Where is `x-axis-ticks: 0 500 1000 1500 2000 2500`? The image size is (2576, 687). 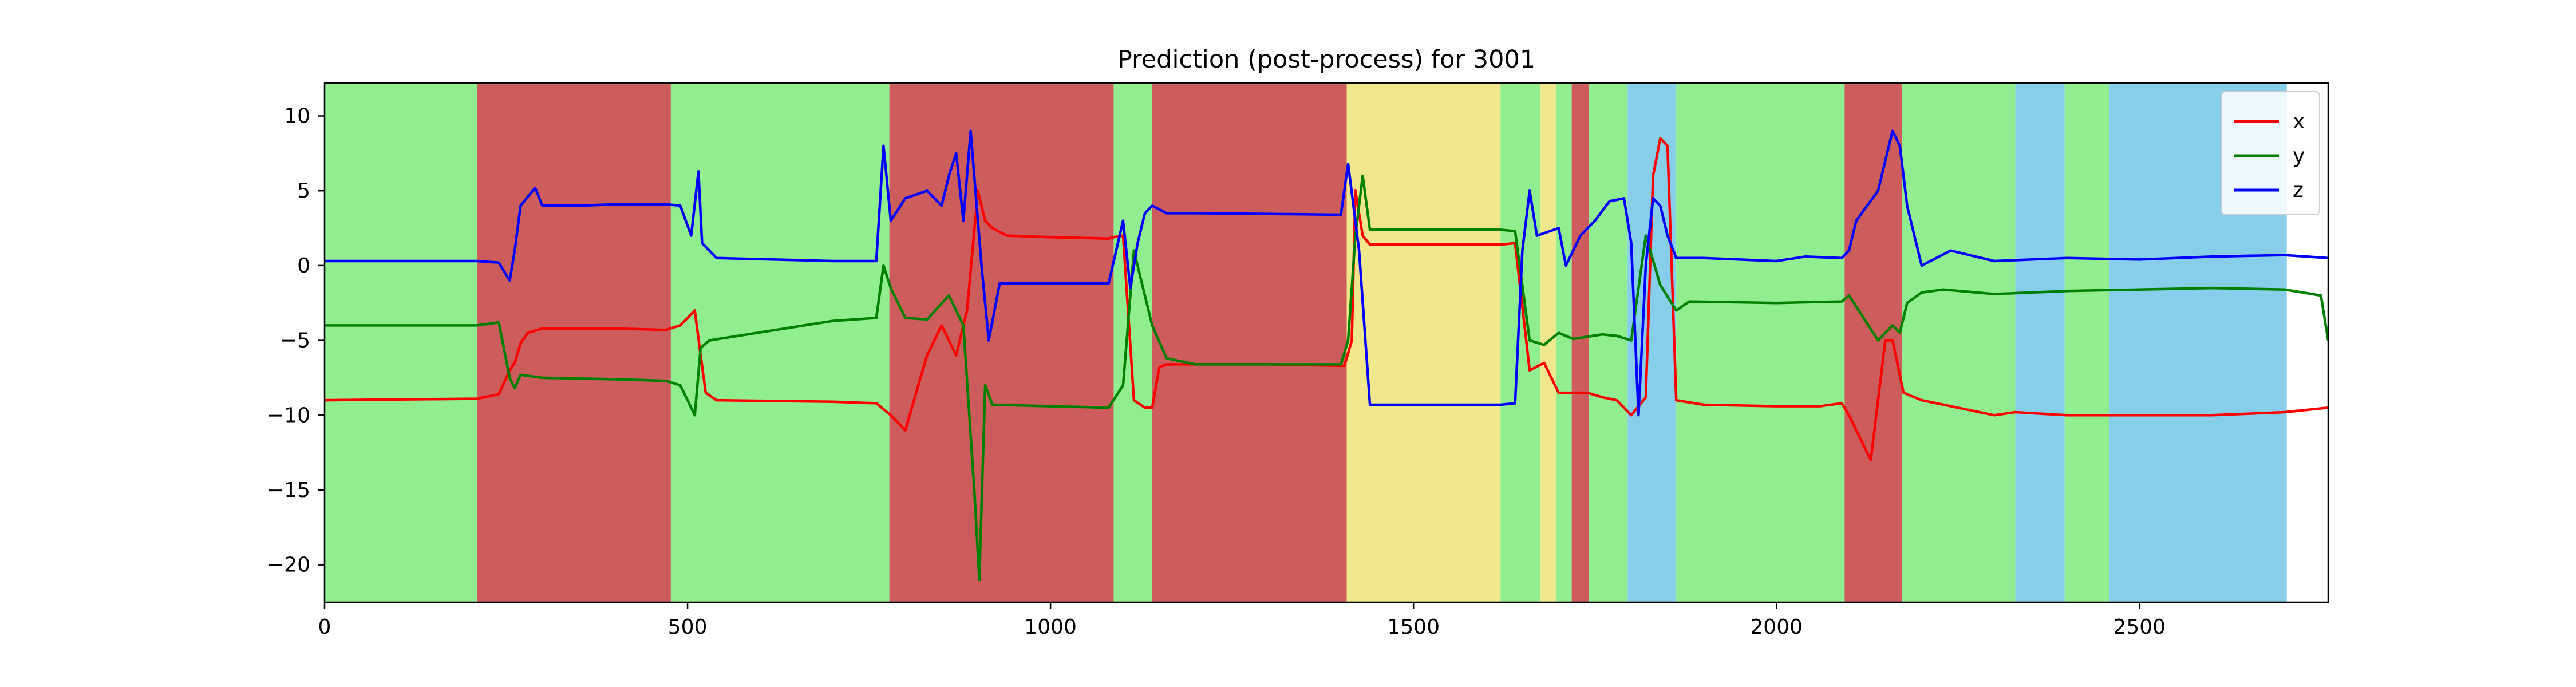
x-axis-ticks: 0 500 1000 1500 2000 2500 is located at coordinates (1242, 621).